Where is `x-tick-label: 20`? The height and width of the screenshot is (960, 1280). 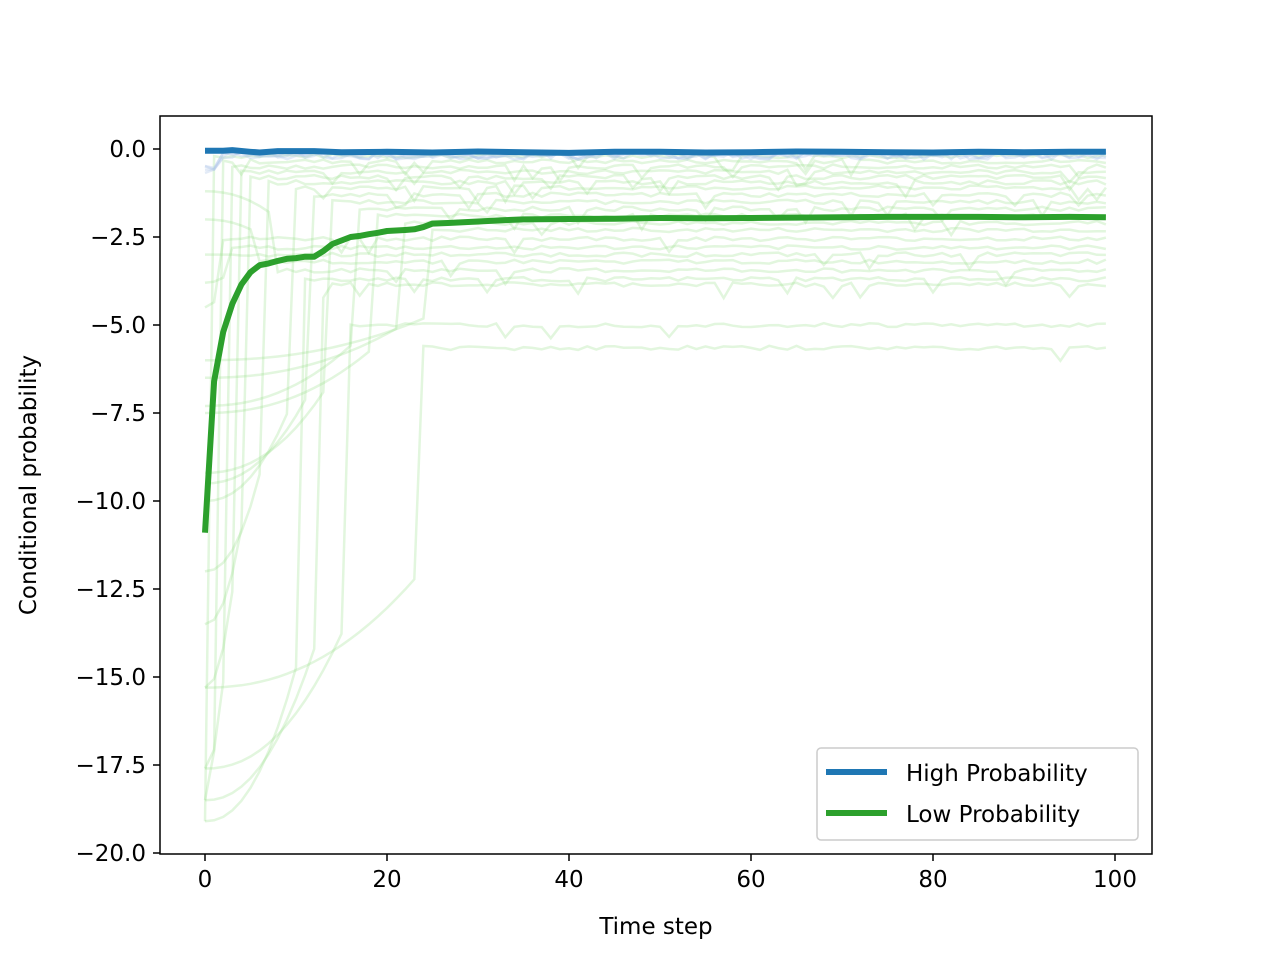 x-tick-label: 20 is located at coordinates (386, 880).